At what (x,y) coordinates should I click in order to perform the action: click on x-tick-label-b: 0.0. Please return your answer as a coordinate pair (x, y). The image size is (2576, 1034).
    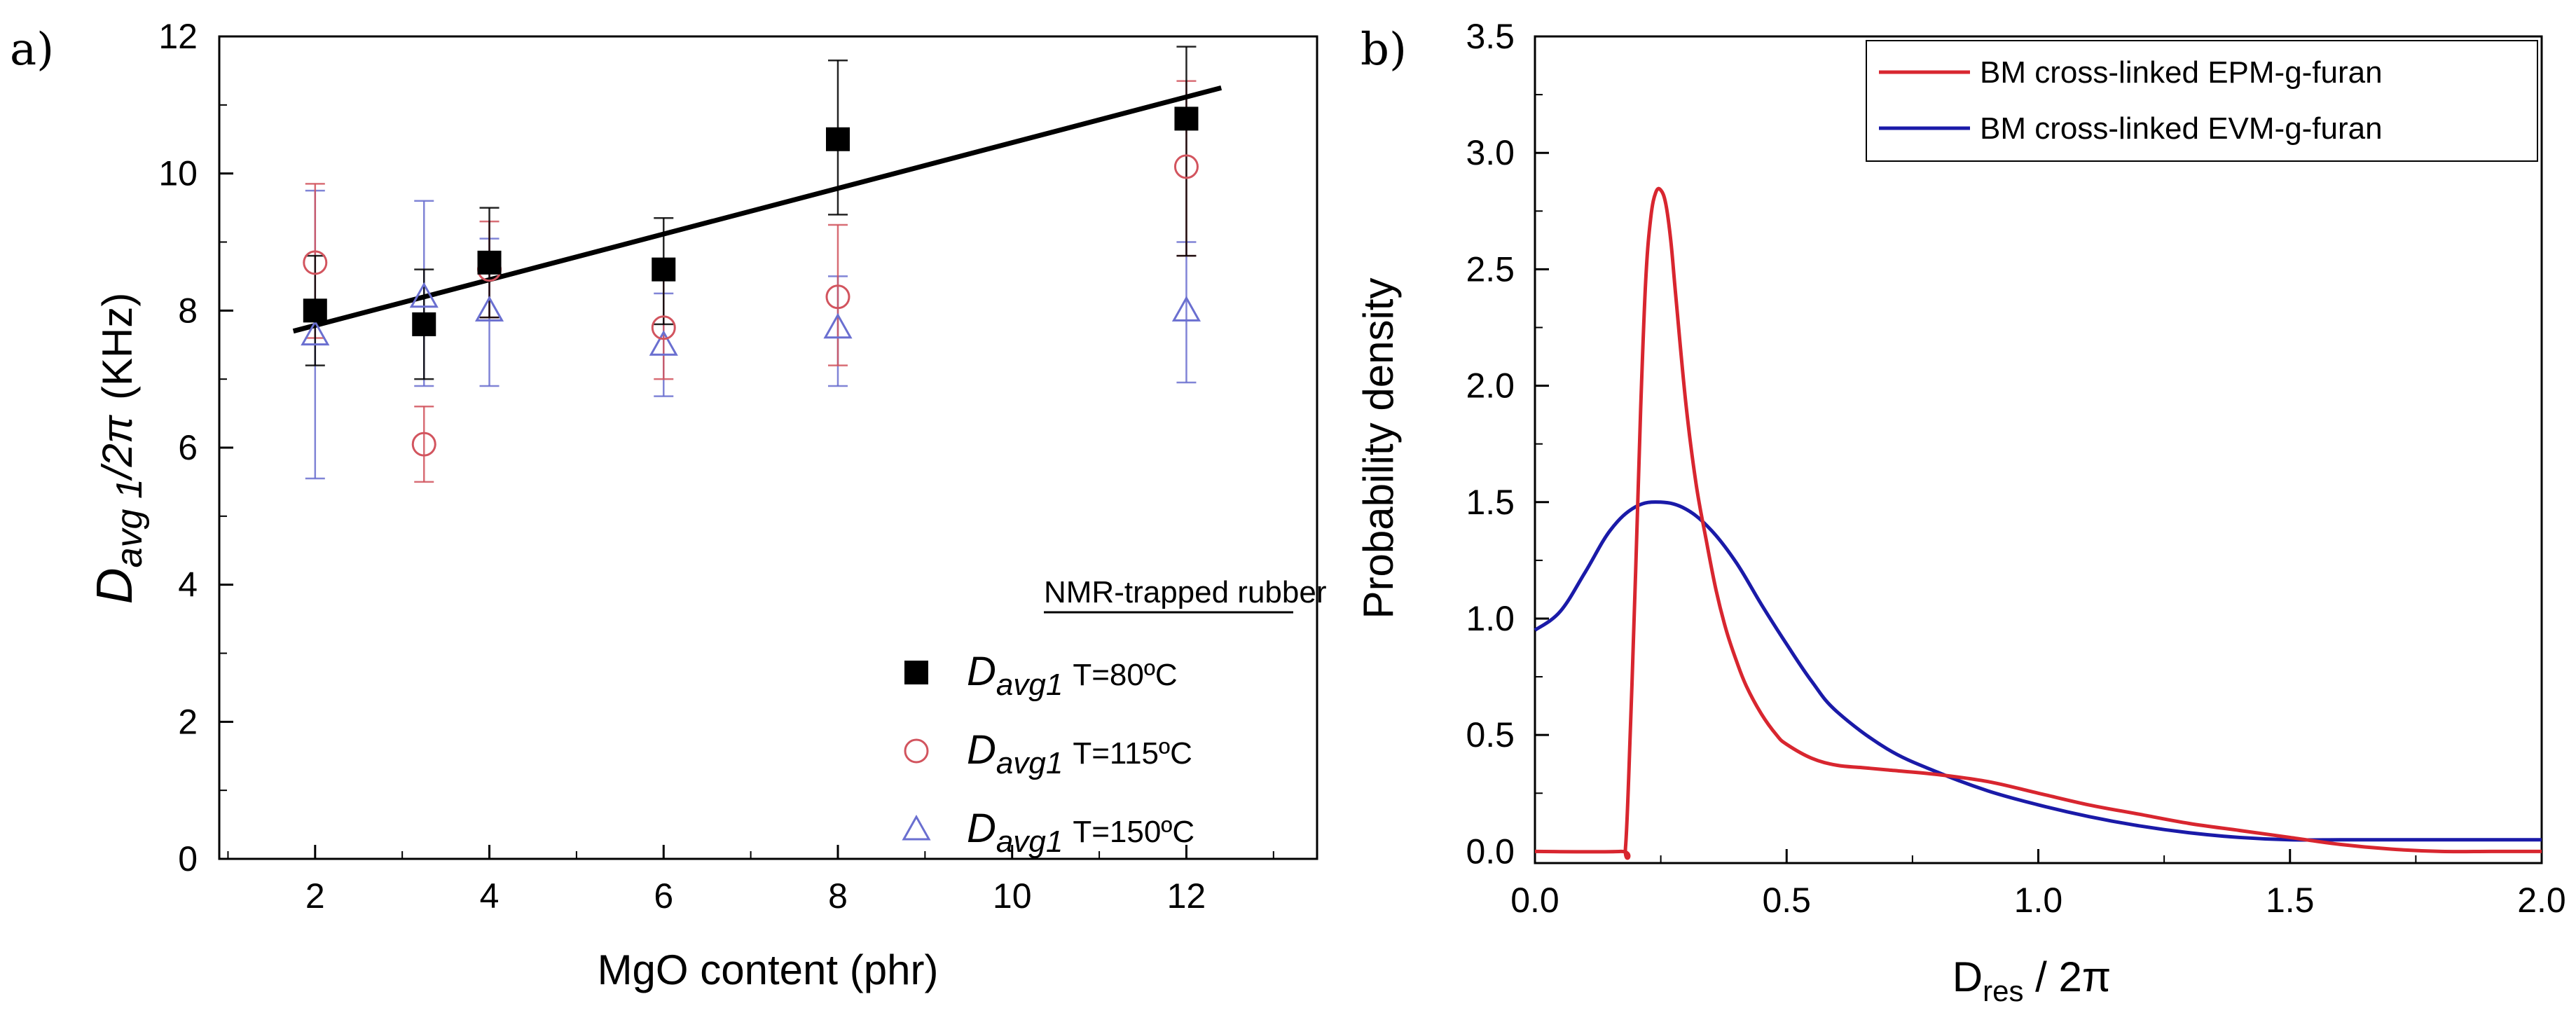
    Looking at the image, I should click on (1534, 900).